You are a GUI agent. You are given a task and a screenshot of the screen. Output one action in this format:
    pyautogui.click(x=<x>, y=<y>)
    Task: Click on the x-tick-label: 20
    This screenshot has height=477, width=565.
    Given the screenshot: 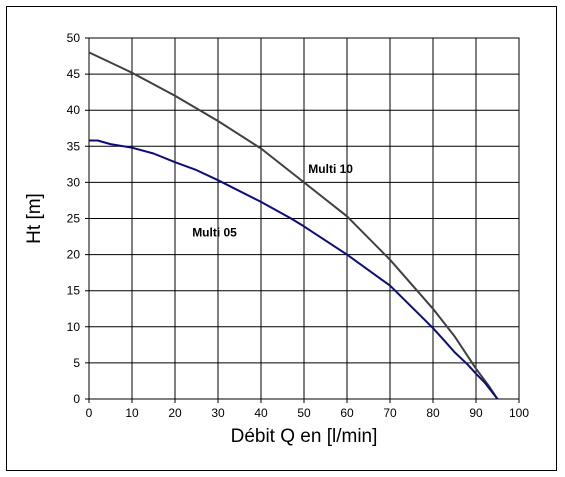 What is the action you would take?
    pyautogui.click(x=175, y=413)
    